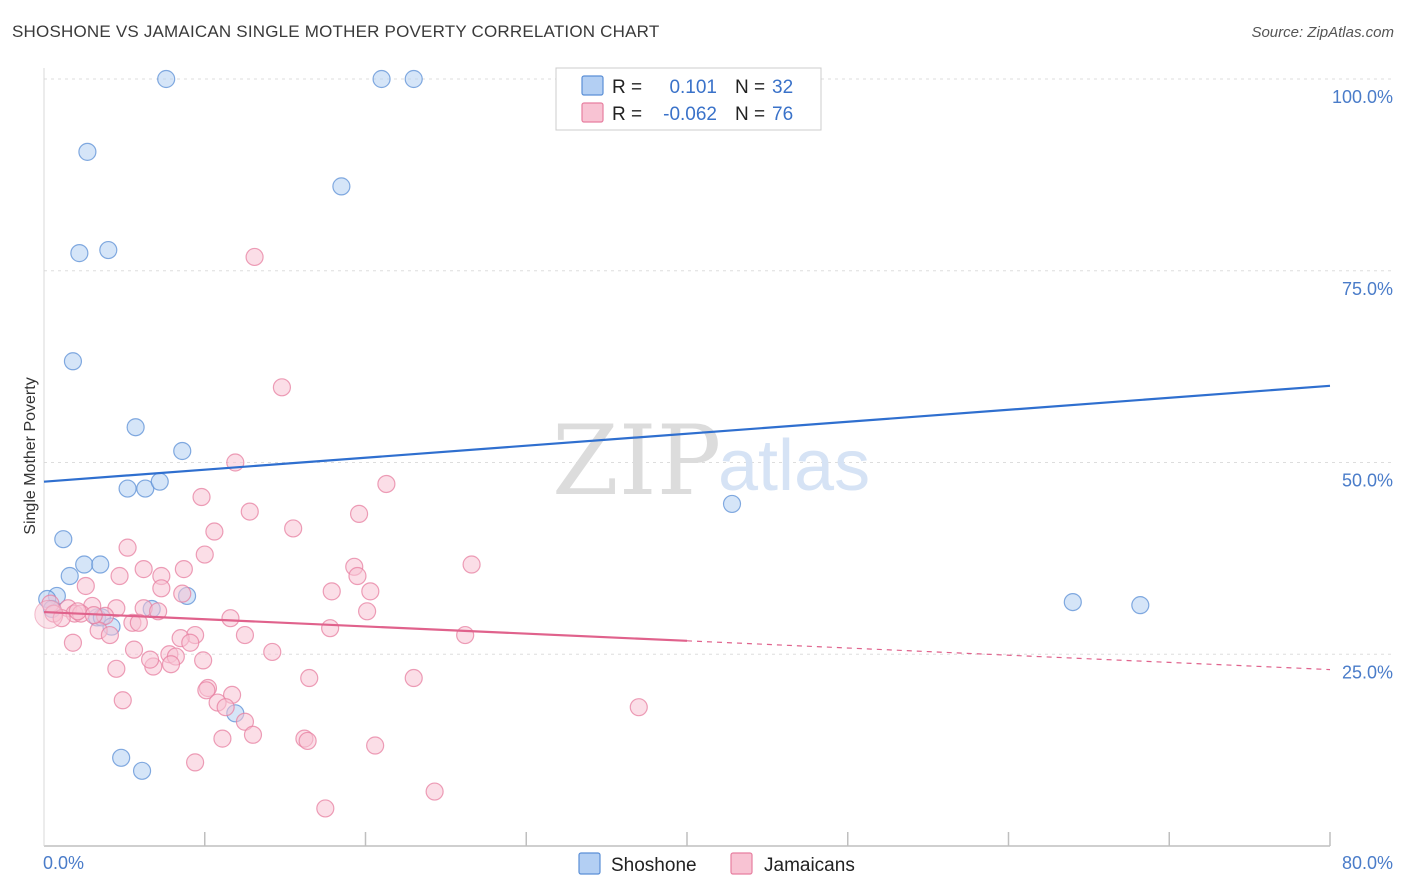 The image size is (1406, 892). I want to click on legend-n-value-1: 32, so click(782, 87).